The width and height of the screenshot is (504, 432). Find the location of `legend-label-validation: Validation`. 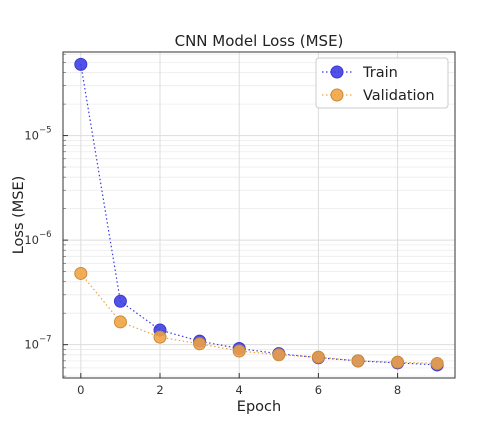

legend-label-validation: Validation is located at coordinates (399, 96).